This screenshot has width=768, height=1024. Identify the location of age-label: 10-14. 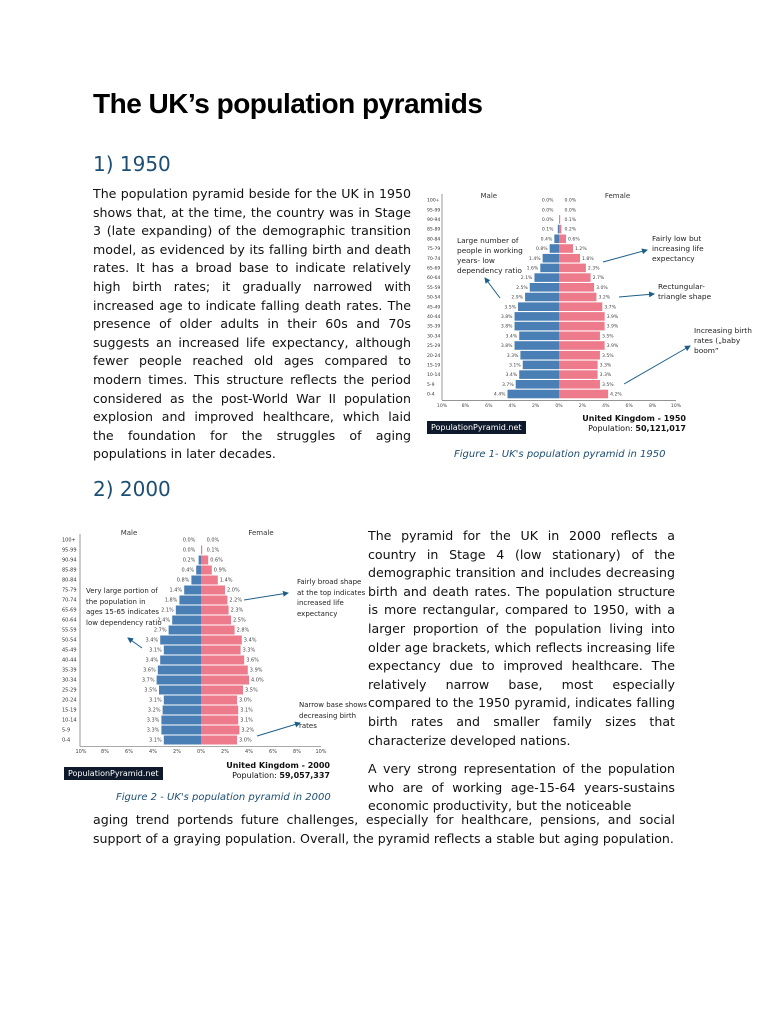
(69, 721).